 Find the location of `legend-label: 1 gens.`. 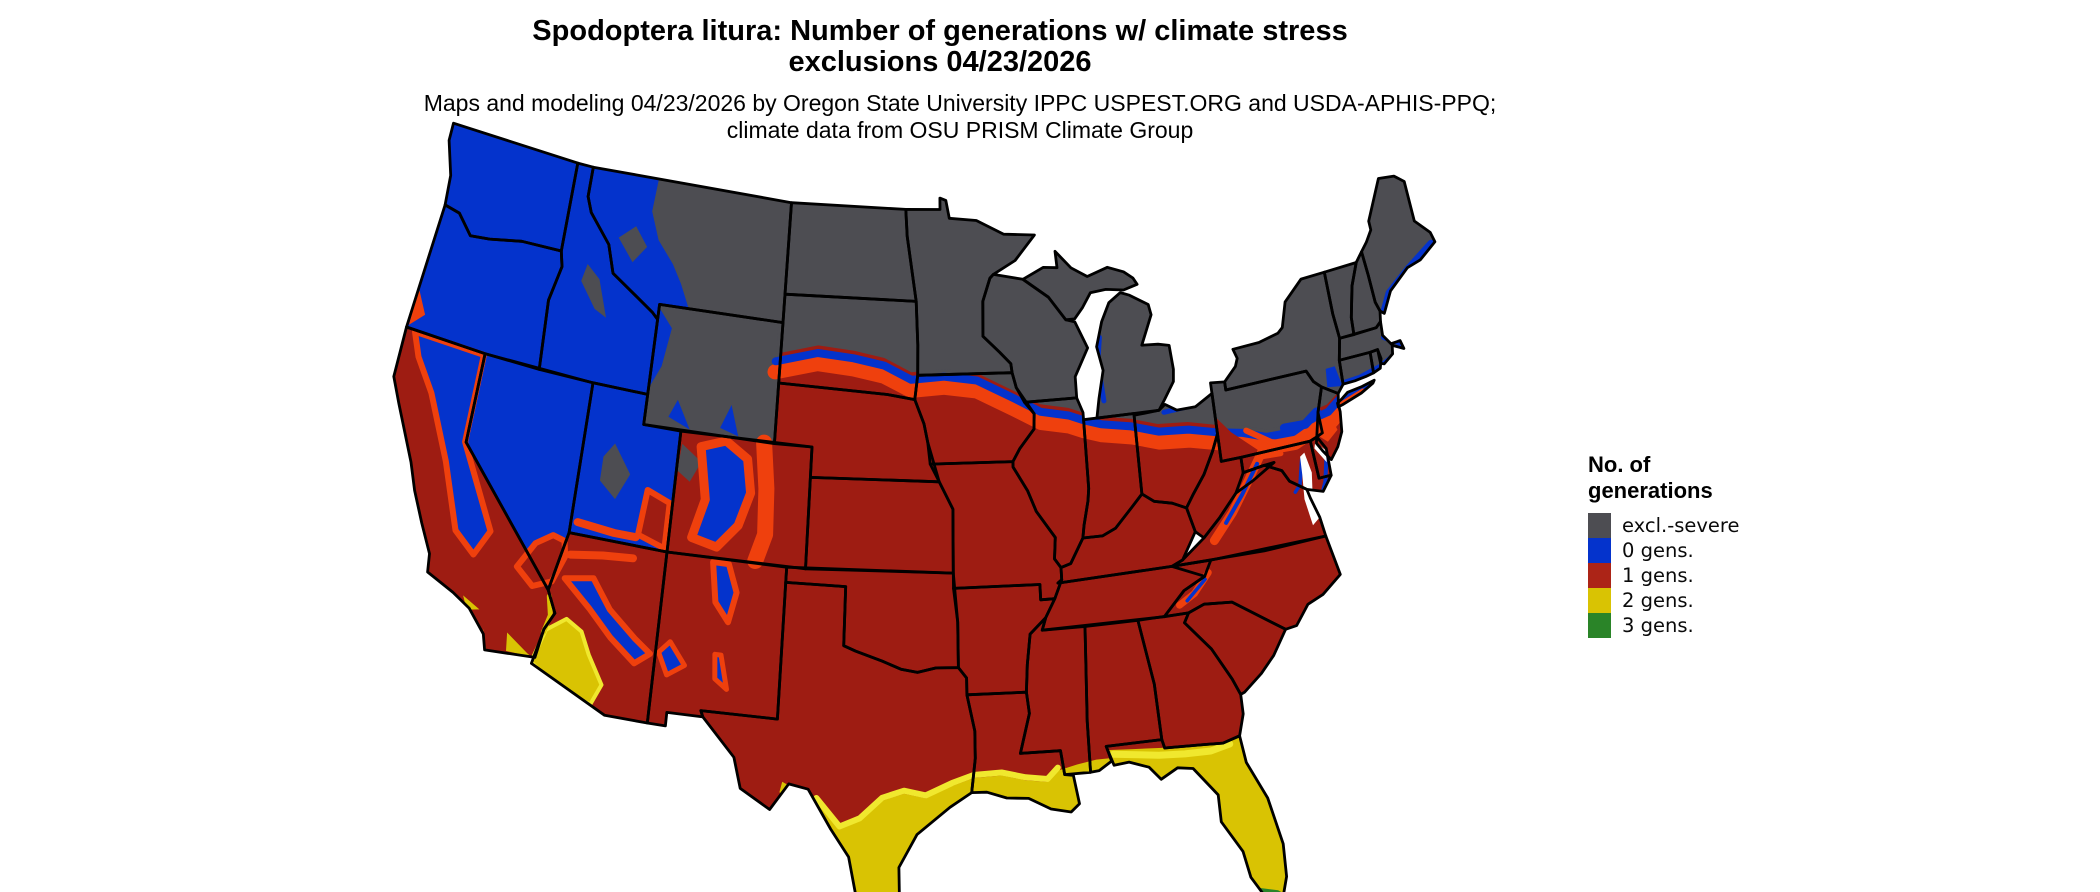

legend-label: 1 gens. is located at coordinates (1658, 575).